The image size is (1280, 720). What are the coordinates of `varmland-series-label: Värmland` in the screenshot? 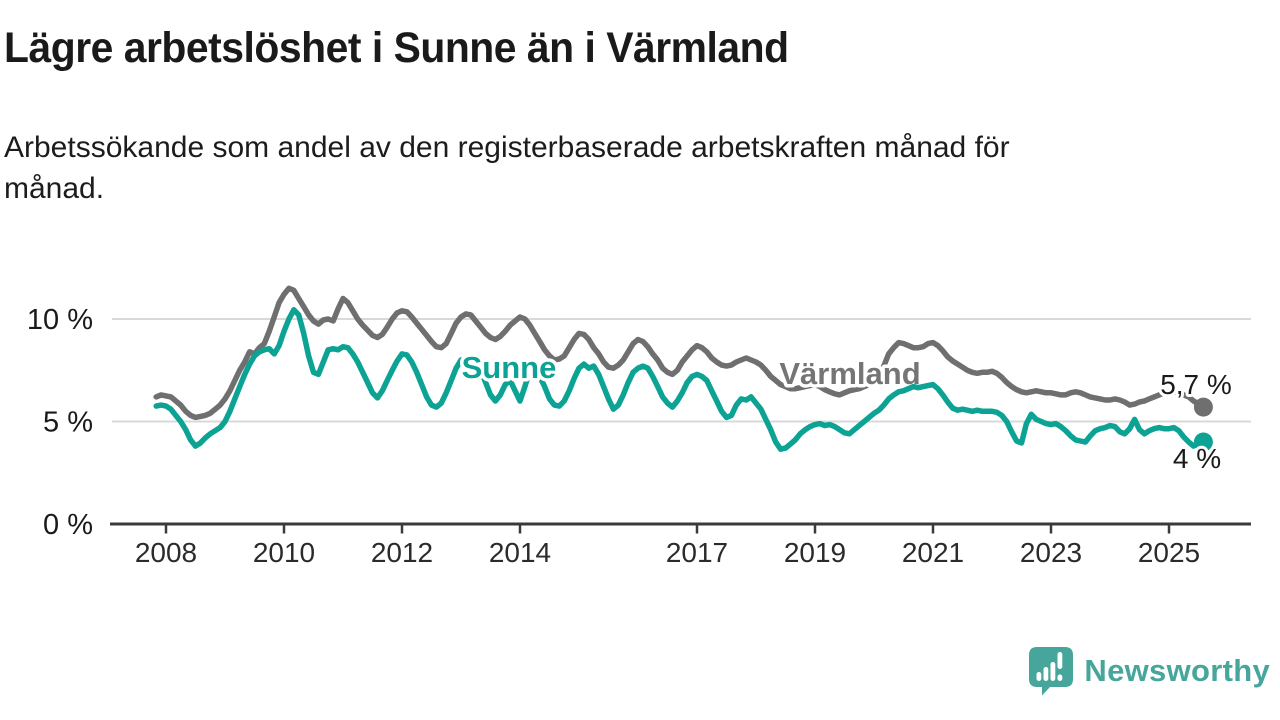 It's located at (849, 373).